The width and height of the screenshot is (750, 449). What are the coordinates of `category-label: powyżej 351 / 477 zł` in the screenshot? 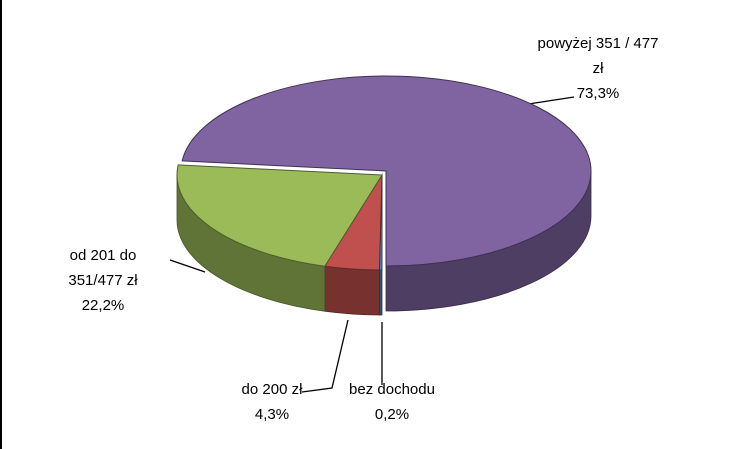 It's located at (598, 56).